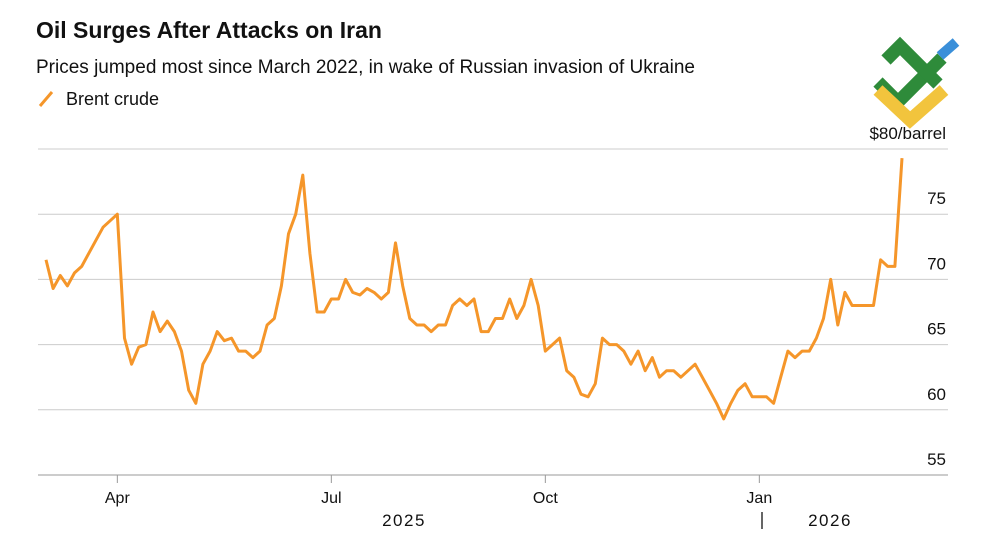  Describe the element at coordinates (936, 394) in the screenshot. I see `y-tick-label: 60` at that location.